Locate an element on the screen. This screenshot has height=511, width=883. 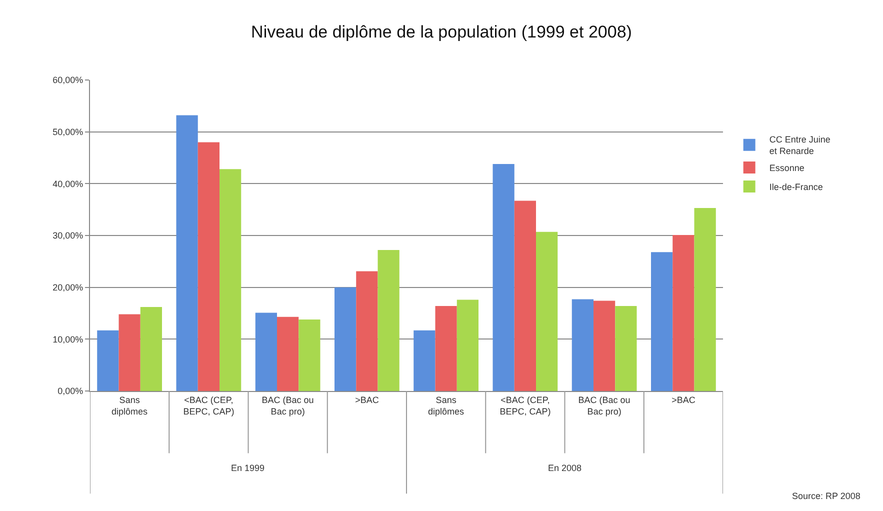
legend-label: CC Entre Juine et Renarde is located at coordinates (799, 145).